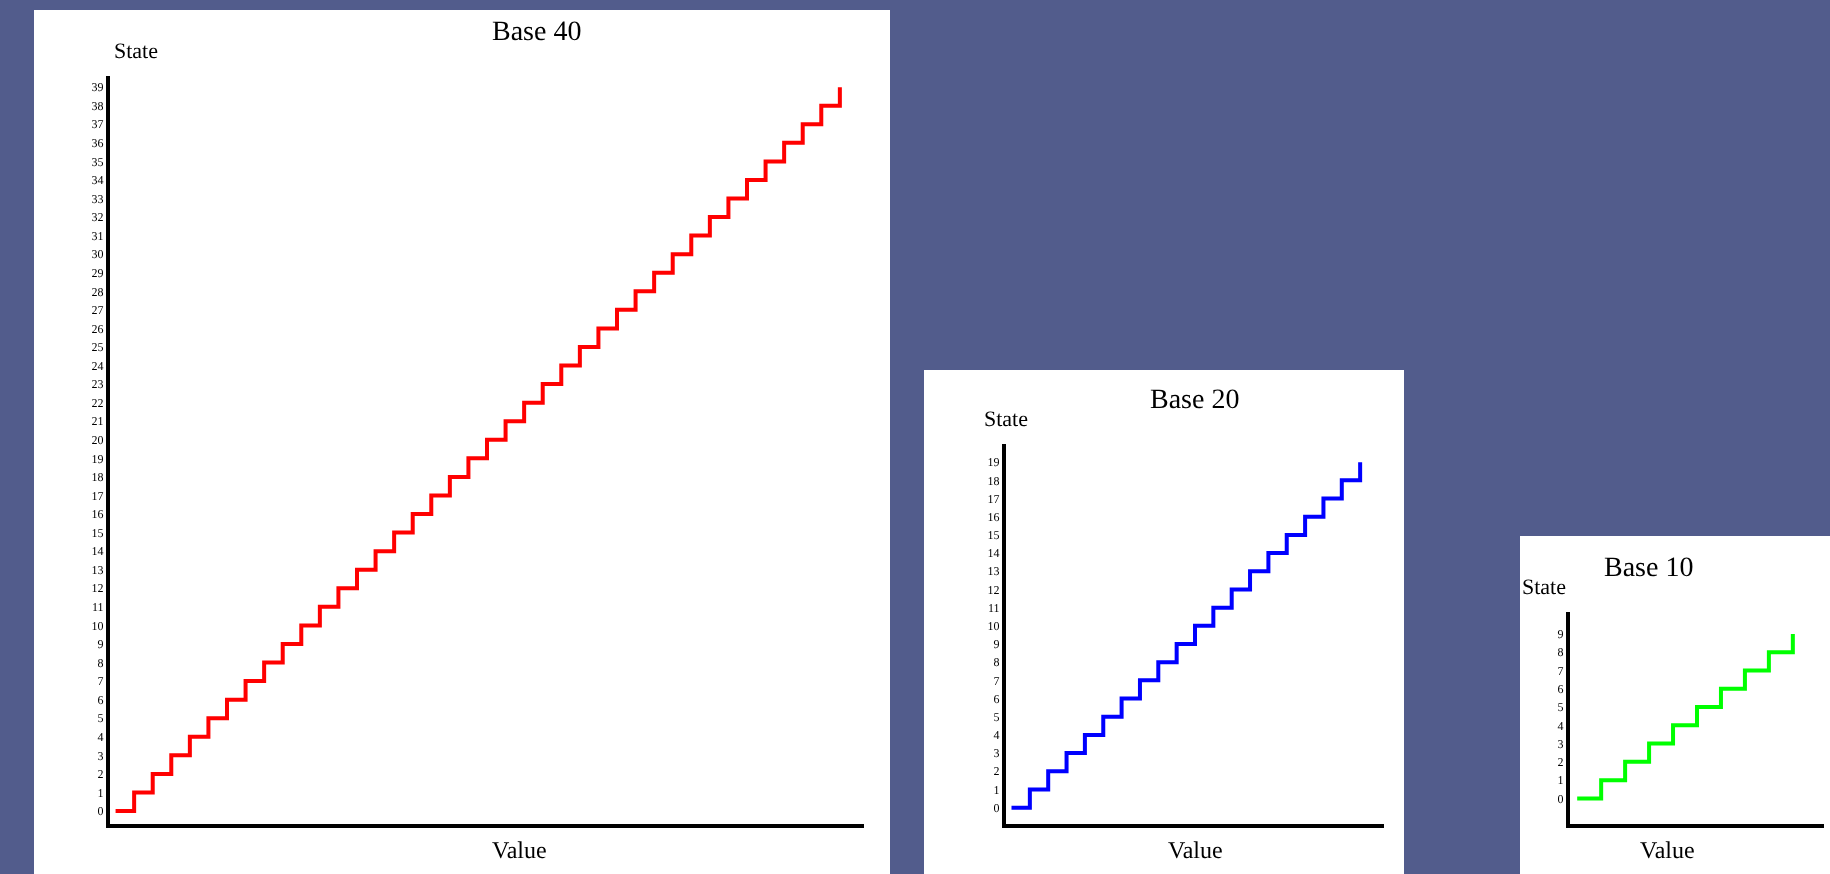 Image resolution: width=1830 pixels, height=874 pixels. What do you see at coordinates (537, 33) in the screenshot?
I see `chart-title: Base 40` at bounding box center [537, 33].